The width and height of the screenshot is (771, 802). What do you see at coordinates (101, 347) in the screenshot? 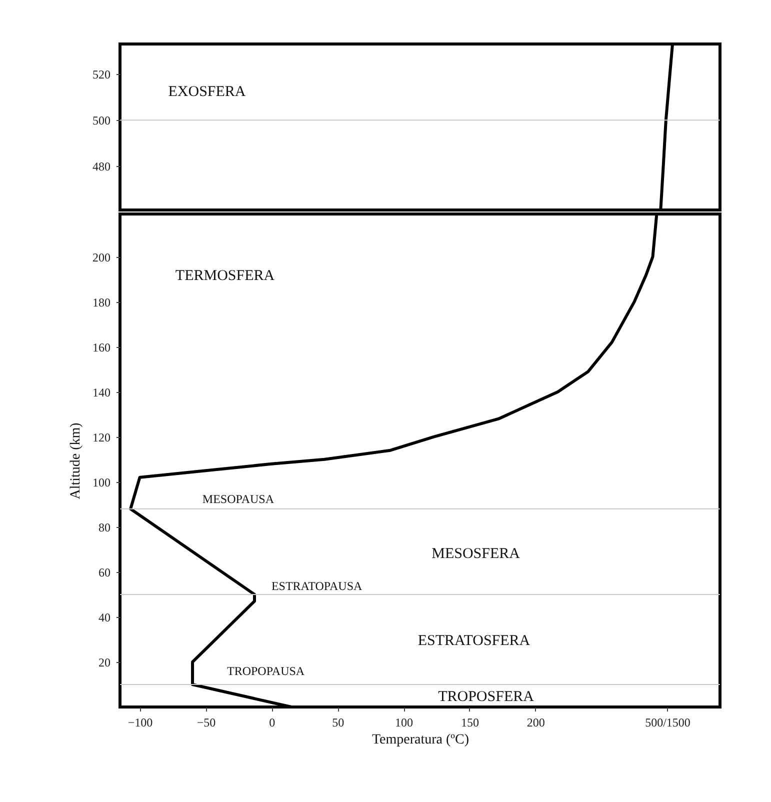
I see `y-tick-label: 160` at bounding box center [101, 347].